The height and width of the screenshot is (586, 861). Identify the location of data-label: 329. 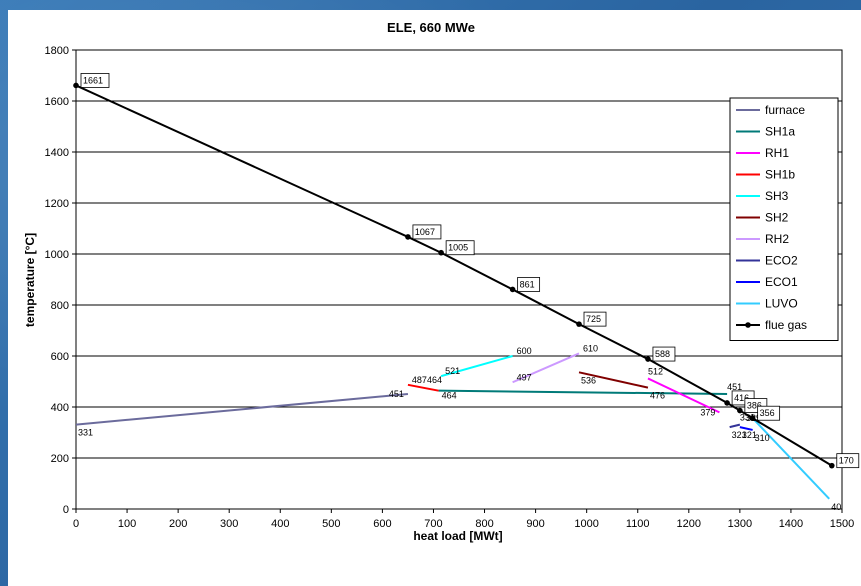
(753, 418).